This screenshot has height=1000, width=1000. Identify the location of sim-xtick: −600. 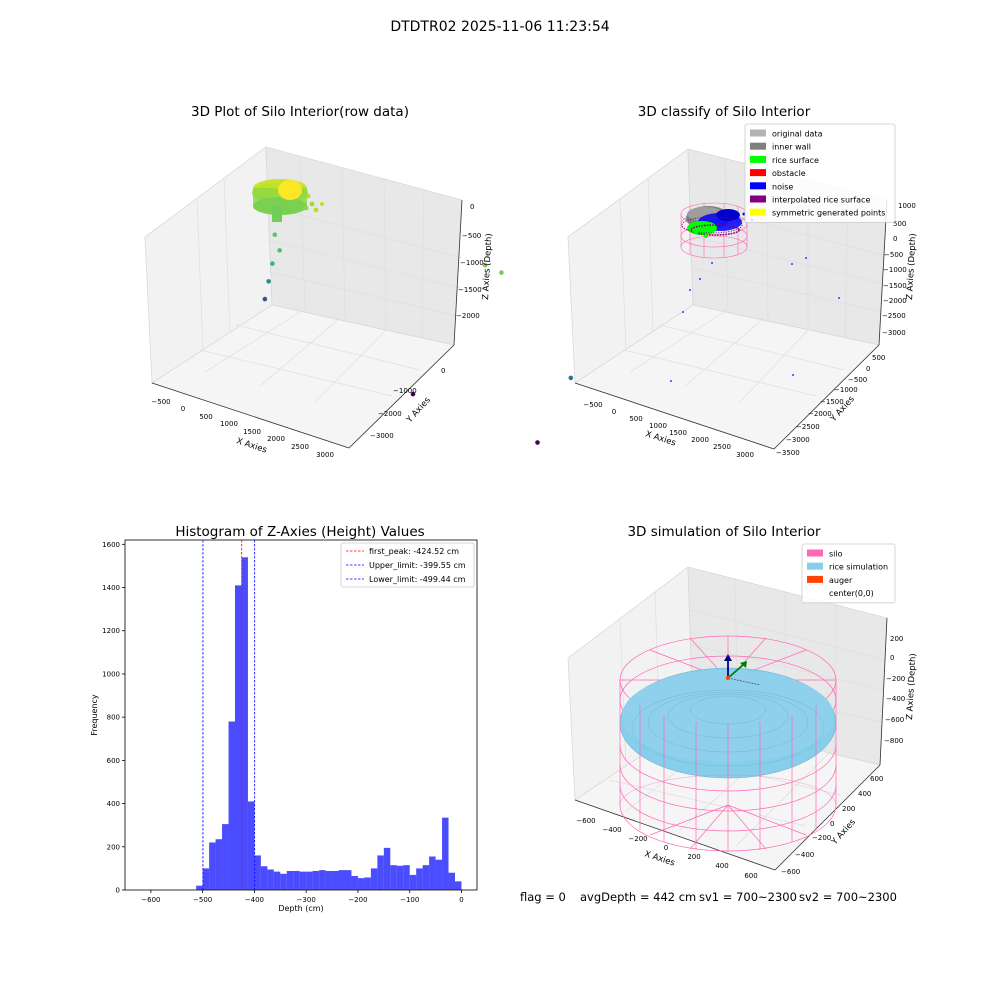
(585, 821).